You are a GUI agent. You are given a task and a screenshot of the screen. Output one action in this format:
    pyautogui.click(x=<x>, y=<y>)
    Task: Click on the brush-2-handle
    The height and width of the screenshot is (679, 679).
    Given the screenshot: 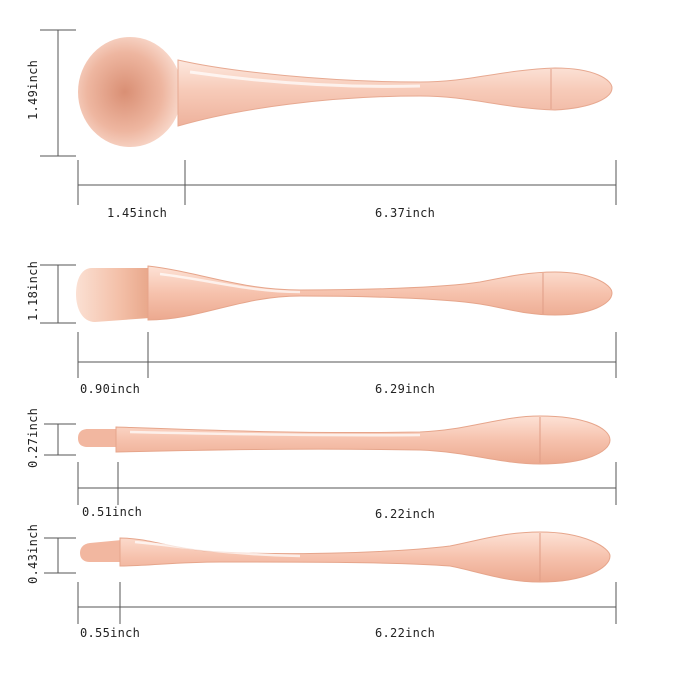 What is the action you would take?
    pyautogui.click(x=380, y=293)
    